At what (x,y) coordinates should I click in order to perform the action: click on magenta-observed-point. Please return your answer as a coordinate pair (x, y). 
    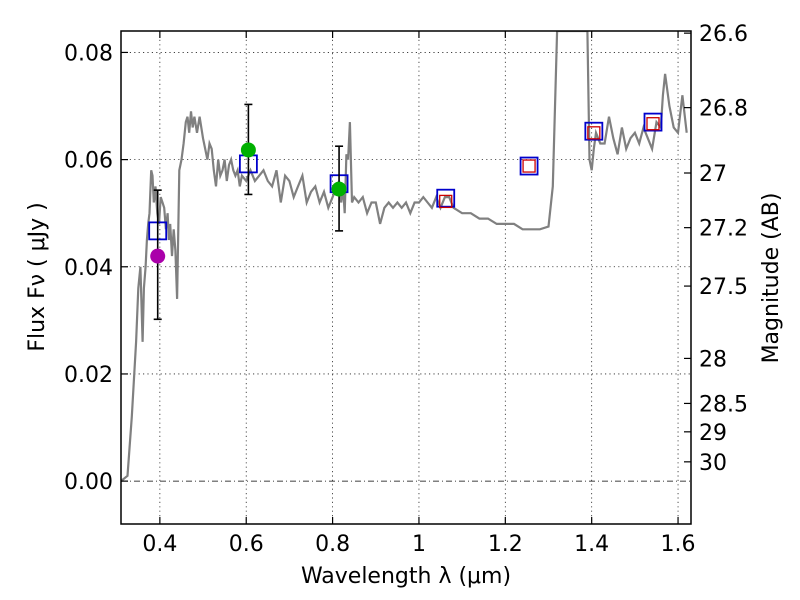
    Looking at the image, I should click on (158, 256).